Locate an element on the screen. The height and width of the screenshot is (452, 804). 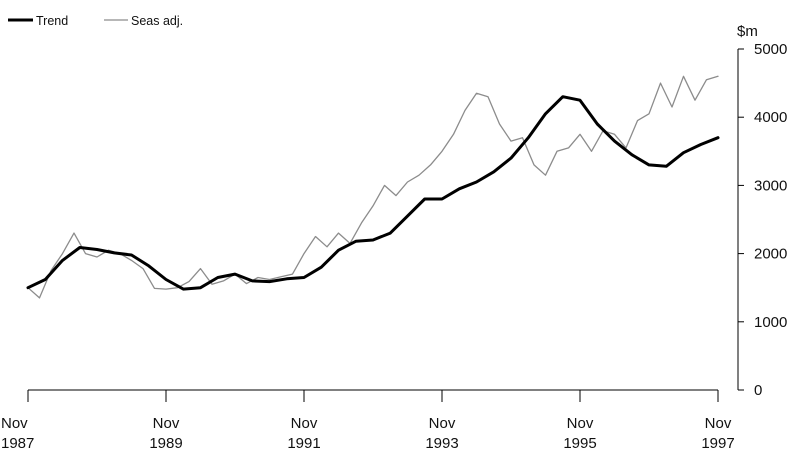
x-tick-label-year: 1997 is located at coordinates (717, 443).